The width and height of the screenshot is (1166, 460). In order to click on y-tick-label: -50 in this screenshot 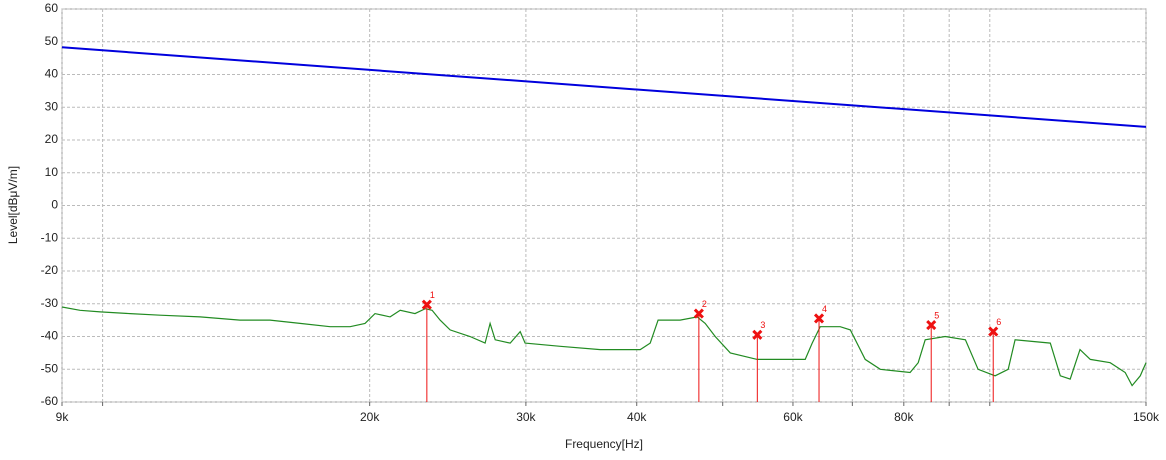, I will do `click(50, 368)`.